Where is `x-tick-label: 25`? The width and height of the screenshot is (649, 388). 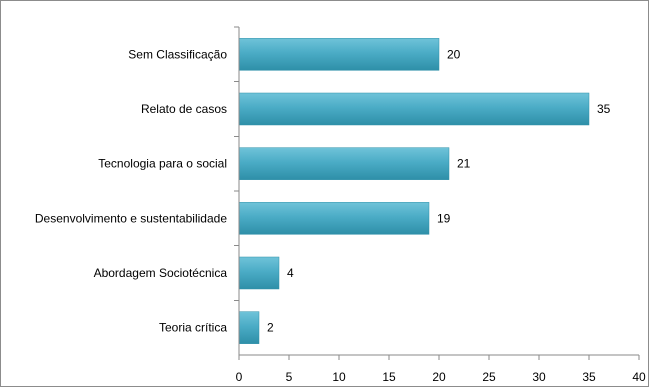 x-tick-label: 25 is located at coordinates (489, 377).